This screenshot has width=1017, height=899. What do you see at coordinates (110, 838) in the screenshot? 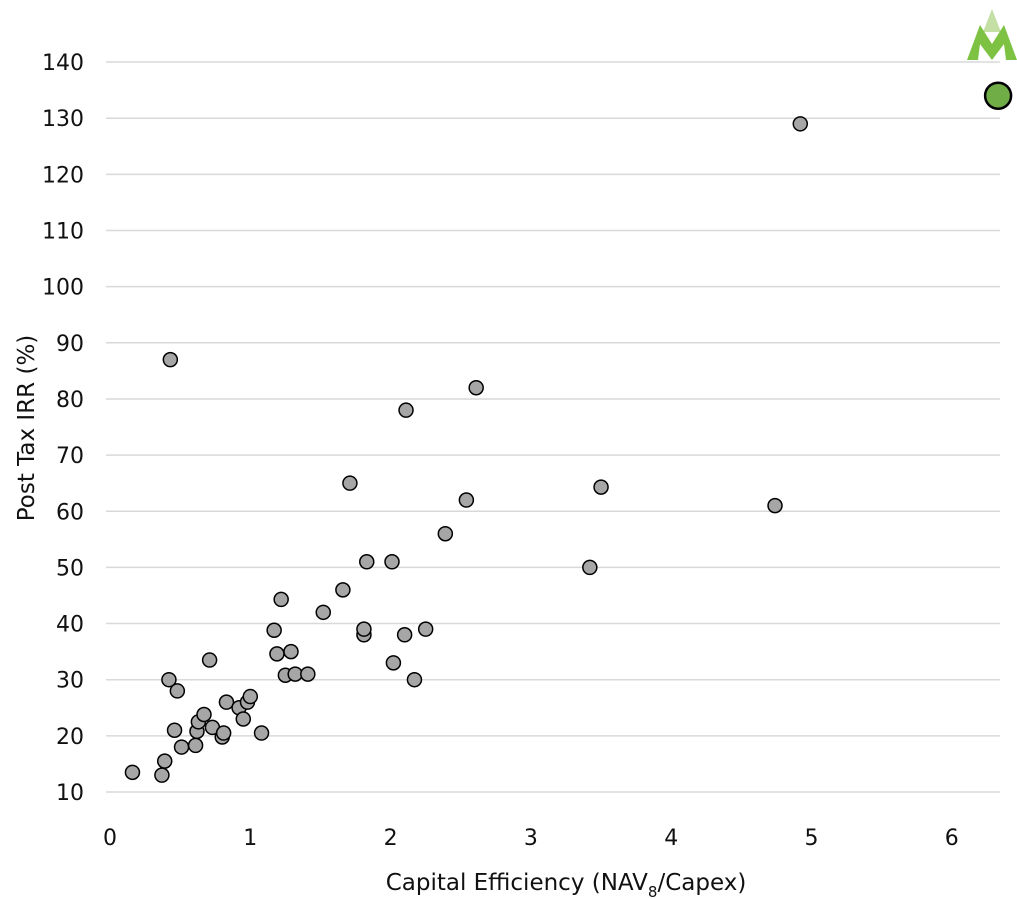
I see `x-tick-0: 0` at bounding box center [110, 838].